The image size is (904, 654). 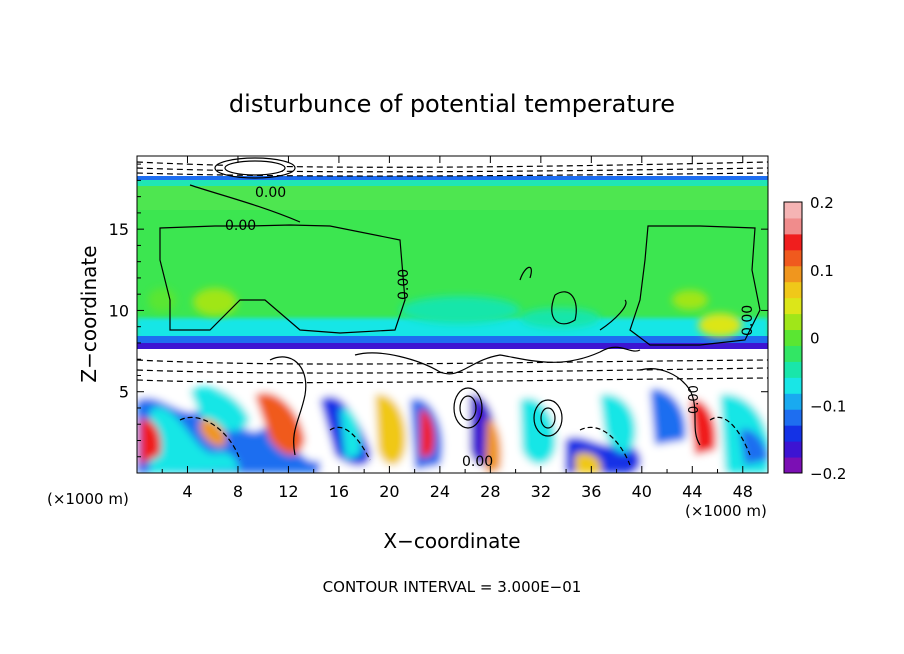 What do you see at coordinates (822, 203) in the screenshot?
I see `colorbar-tick-label: 0.2` at bounding box center [822, 203].